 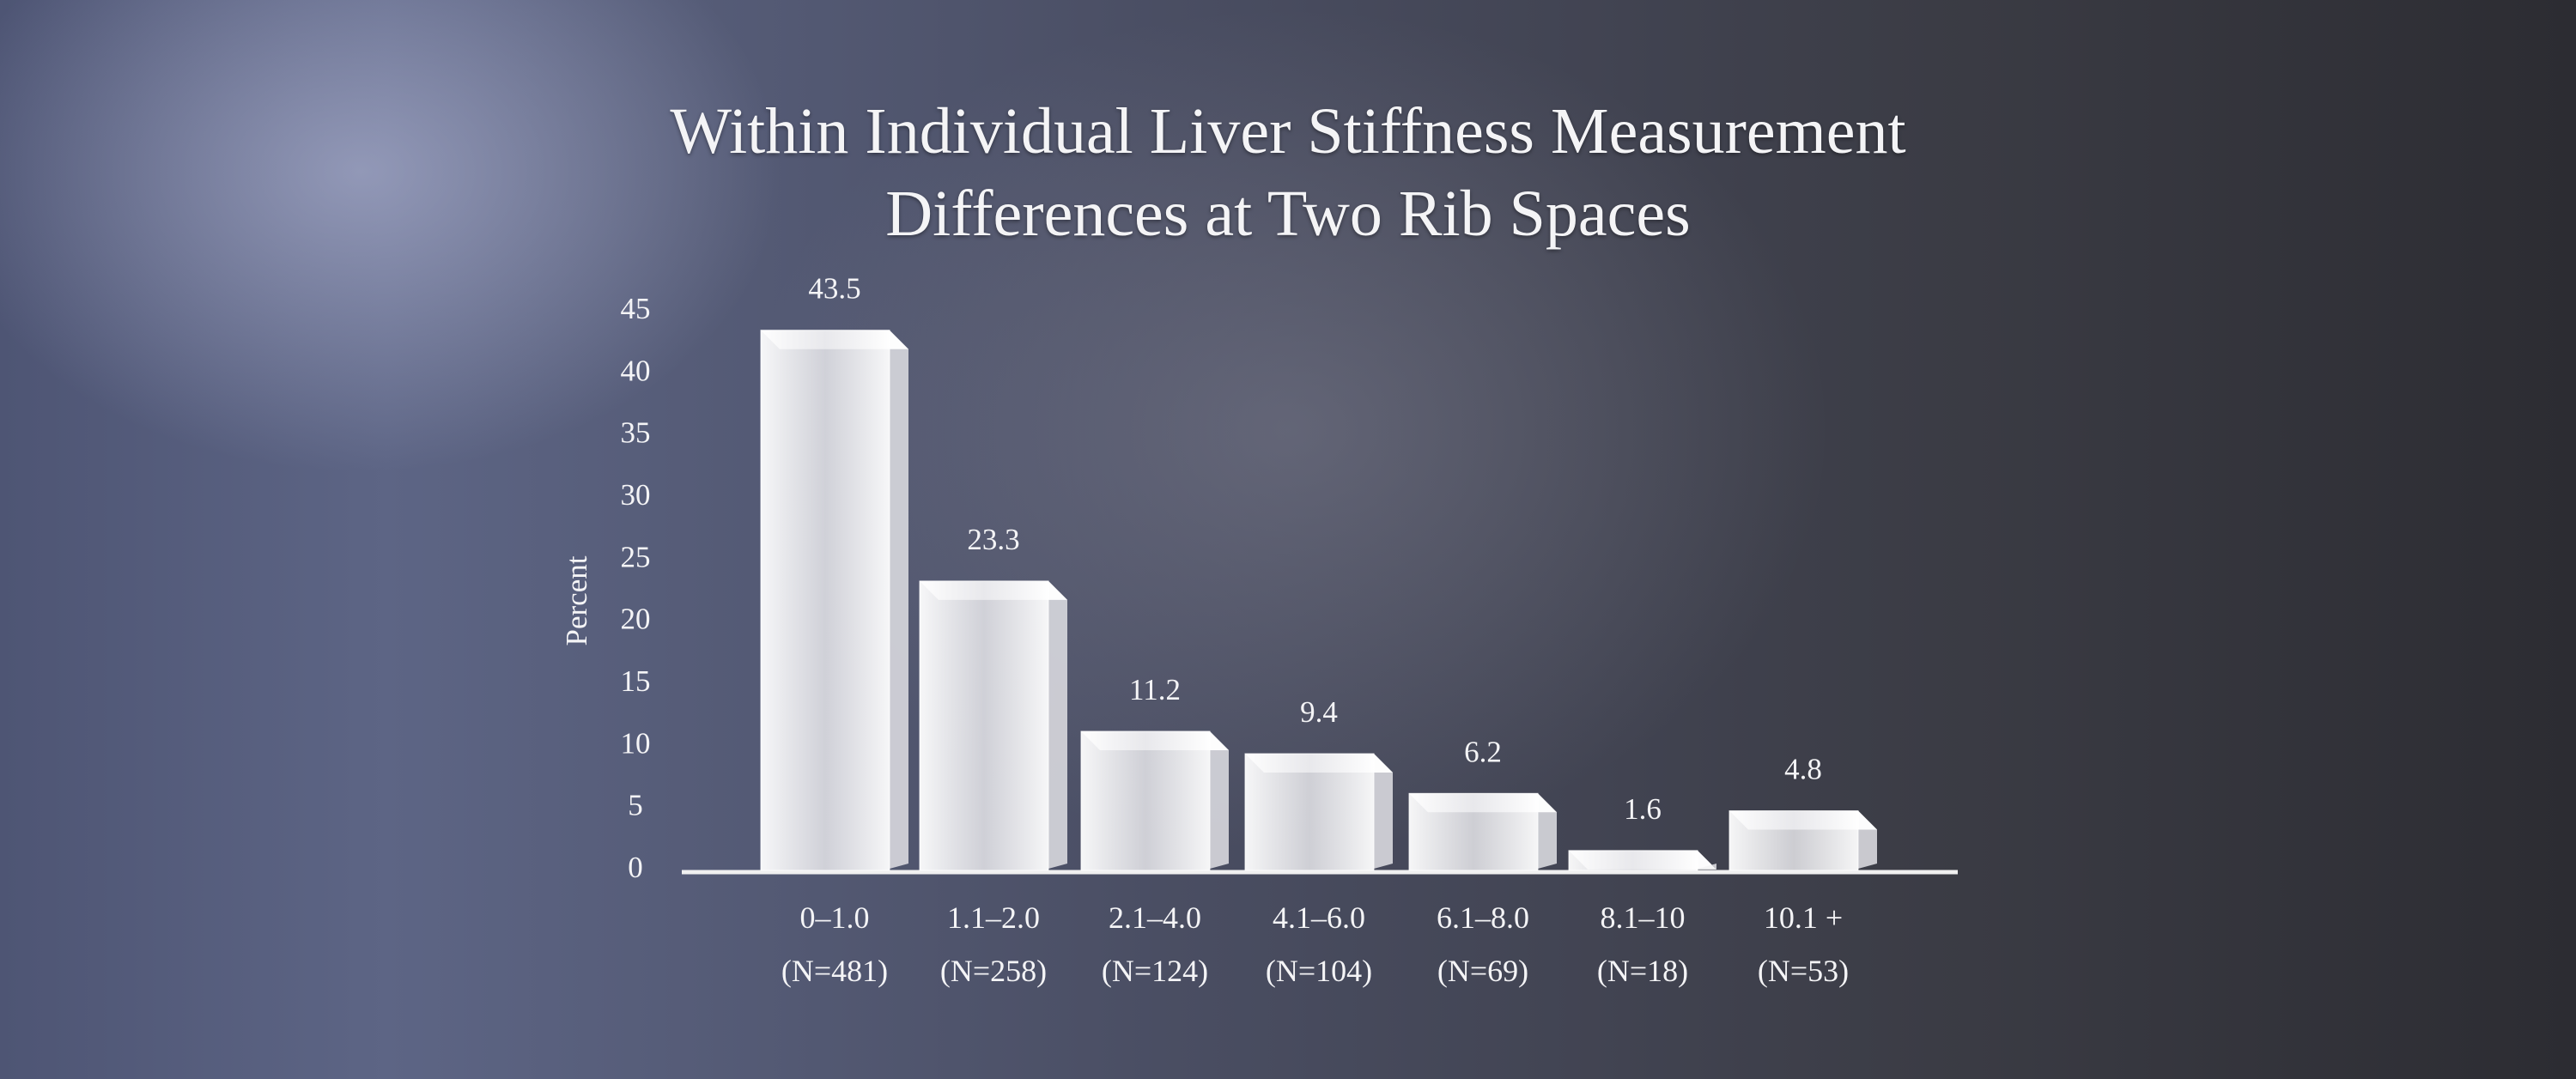 What do you see at coordinates (1642, 944) in the screenshot?
I see `x-tick-label: 8.1–10 (N=18)` at bounding box center [1642, 944].